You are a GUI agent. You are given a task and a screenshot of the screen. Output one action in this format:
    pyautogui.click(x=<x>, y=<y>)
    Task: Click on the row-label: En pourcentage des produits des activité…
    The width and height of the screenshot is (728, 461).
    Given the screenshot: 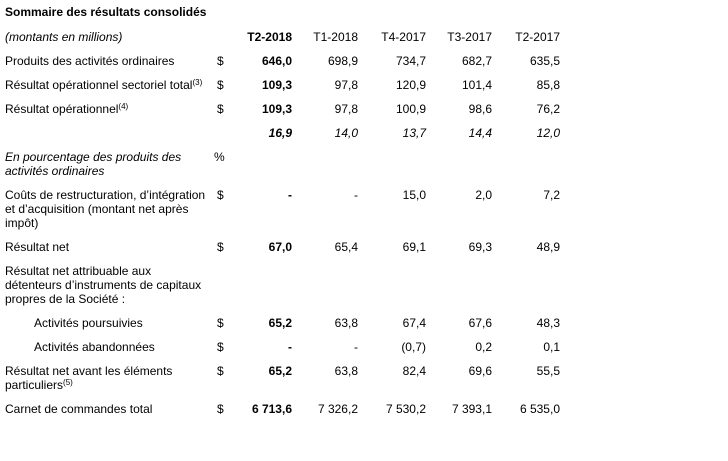 What is the action you would take?
    pyautogui.click(x=93, y=164)
    